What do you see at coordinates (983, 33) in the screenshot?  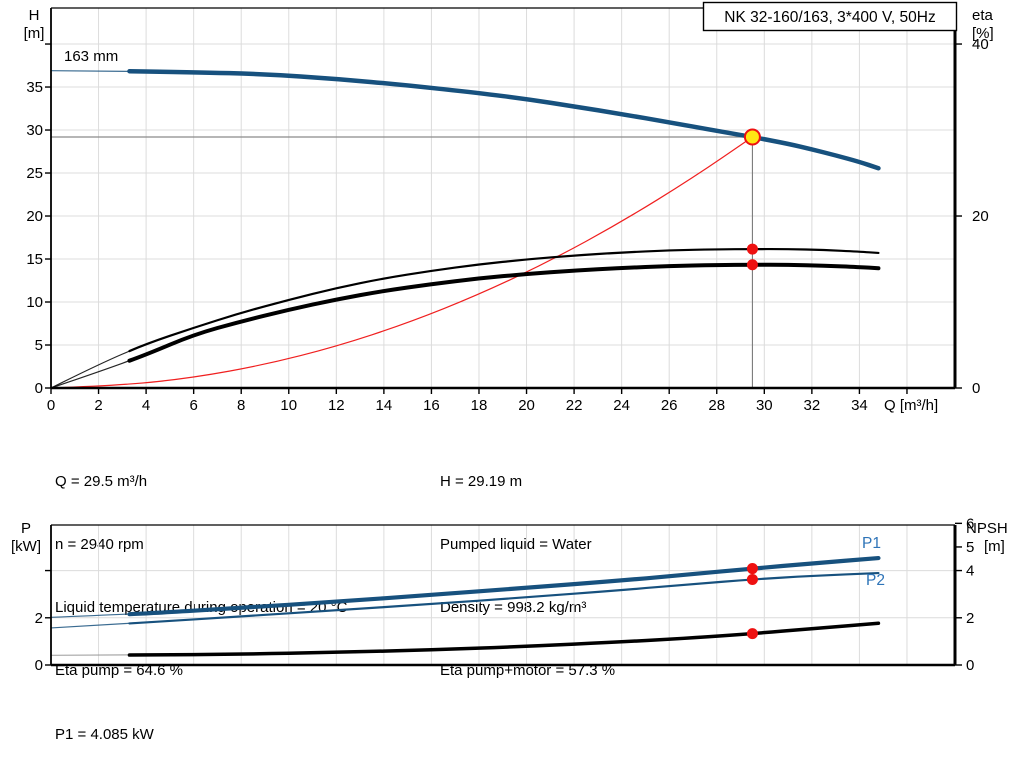 I see `eta-axis-unit: [%]` at bounding box center [983, 33].